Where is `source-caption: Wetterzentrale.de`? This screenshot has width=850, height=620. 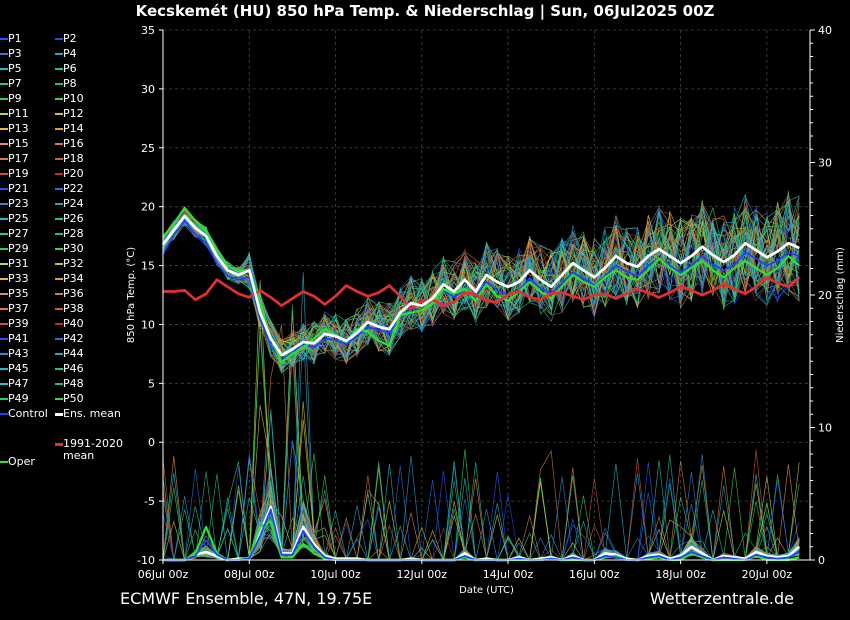 source-caption: Wetterzentrale.de is located at coordinates (721, 598).